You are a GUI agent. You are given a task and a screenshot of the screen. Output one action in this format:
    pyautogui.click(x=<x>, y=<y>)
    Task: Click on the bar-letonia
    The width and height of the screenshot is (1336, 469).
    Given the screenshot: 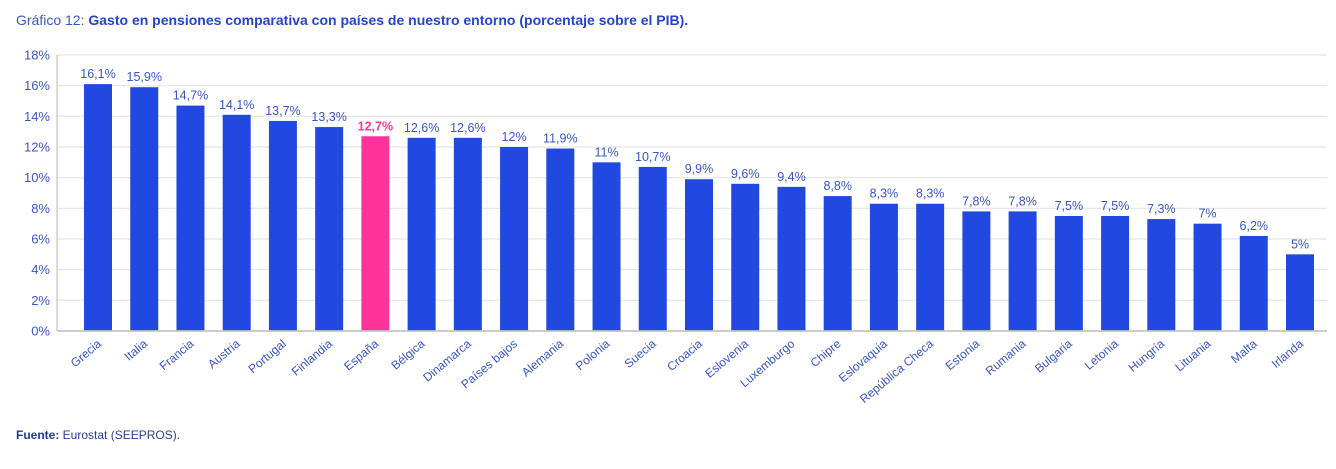 What is the action you would take?
    pyautogui.click(x=1115, y=273)
    